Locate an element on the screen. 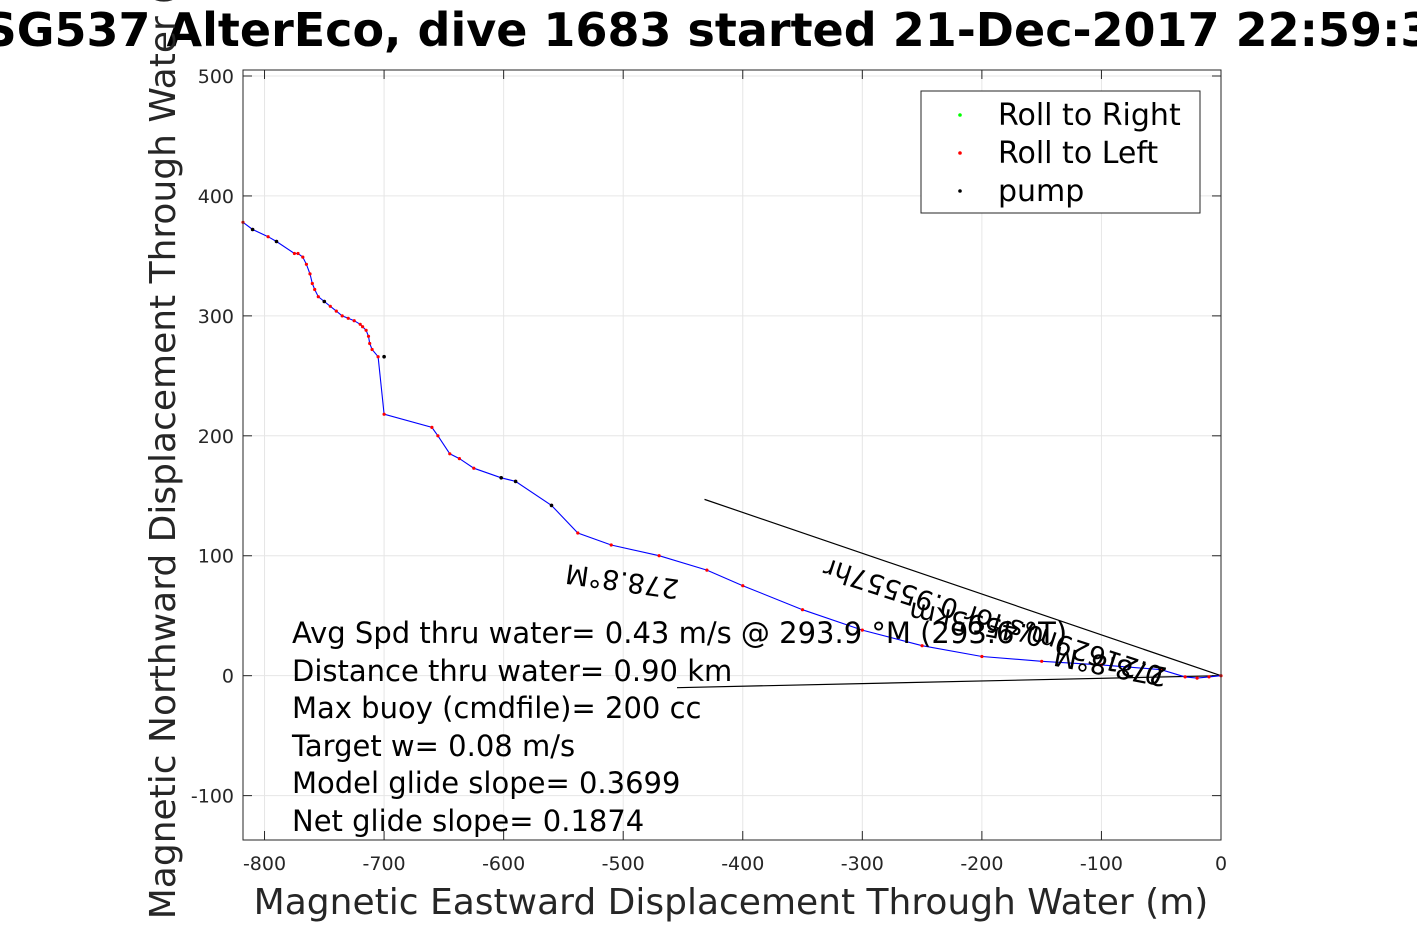 Image resolution: width=1417 pixels, height=945 pixels. x-tick-label: -800 is located at coordinates (264, 864).